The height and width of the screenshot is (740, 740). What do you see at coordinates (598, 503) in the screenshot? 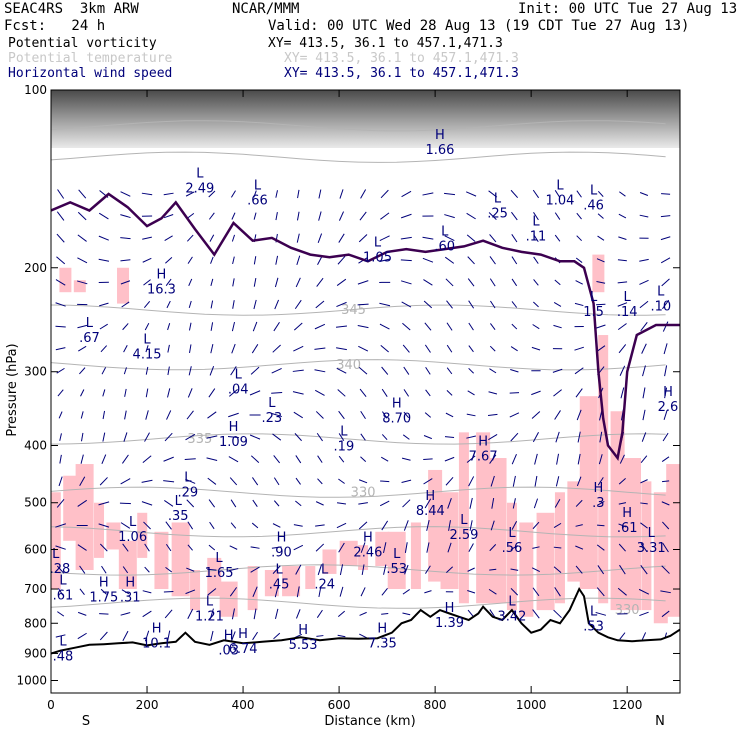
I see `extremum-value: .3` at bounding box center [598, 503].